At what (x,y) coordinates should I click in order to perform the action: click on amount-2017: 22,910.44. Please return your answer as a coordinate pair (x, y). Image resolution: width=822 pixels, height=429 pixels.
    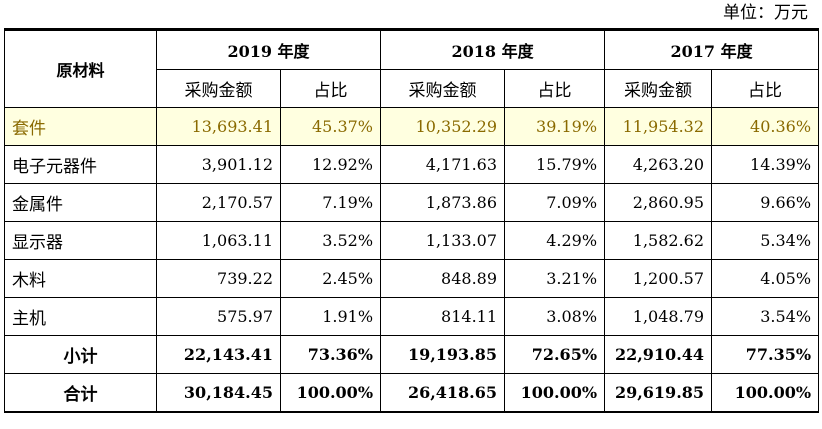
    Looking at the image, I should click on (658, 354).